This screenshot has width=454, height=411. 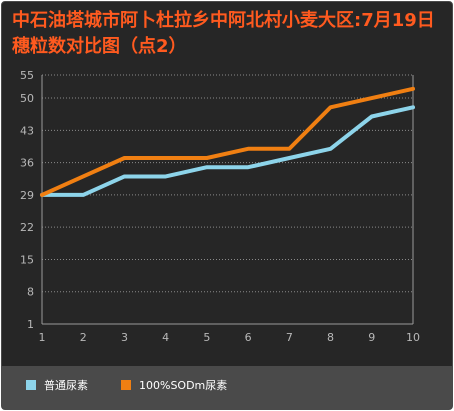 What do you see at coordinates (27, 75) in the screenshot?
I see `y-tick-label: 55` at bounding box center [27, 75].